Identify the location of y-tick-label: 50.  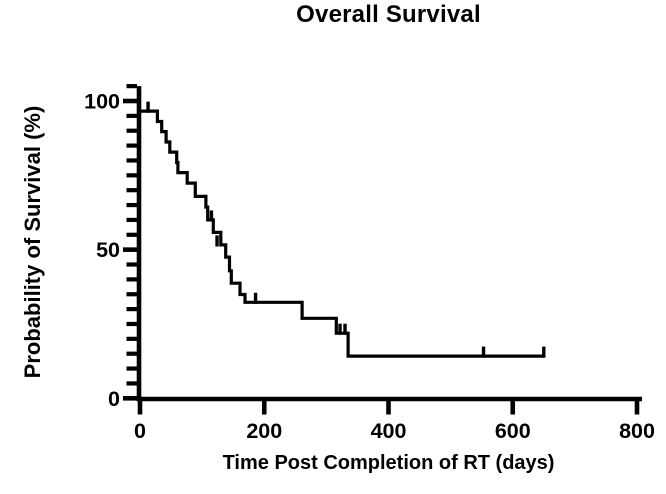
(108, 250).